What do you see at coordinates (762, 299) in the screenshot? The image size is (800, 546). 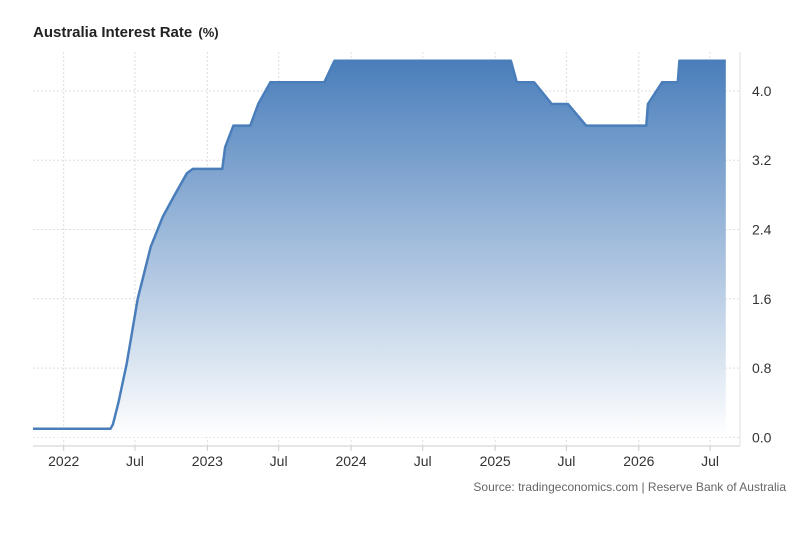 I see `y-tick-label: 1.6` at bounding box center [762, 299].